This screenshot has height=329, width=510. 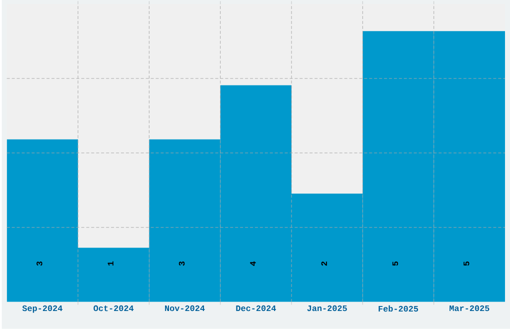 I want to click on x-tick-label: Jan-2025, so click(x=327, y=309).